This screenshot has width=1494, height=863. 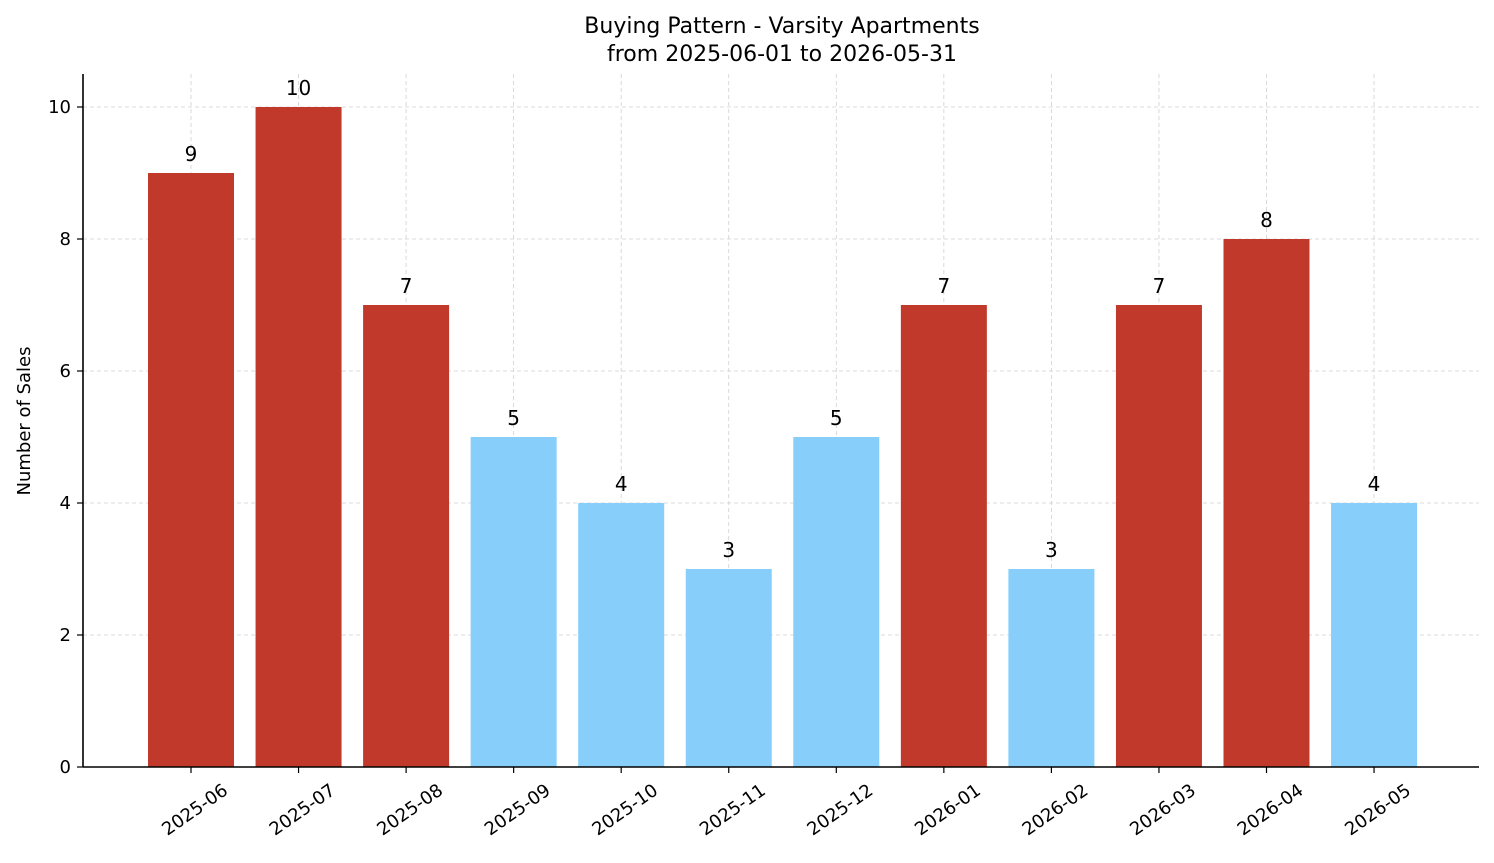 What do you see at coordinates (841, 810) in the screenshot?
I see `x-tick-label: 2025-12` at bounding box center [841, 810].